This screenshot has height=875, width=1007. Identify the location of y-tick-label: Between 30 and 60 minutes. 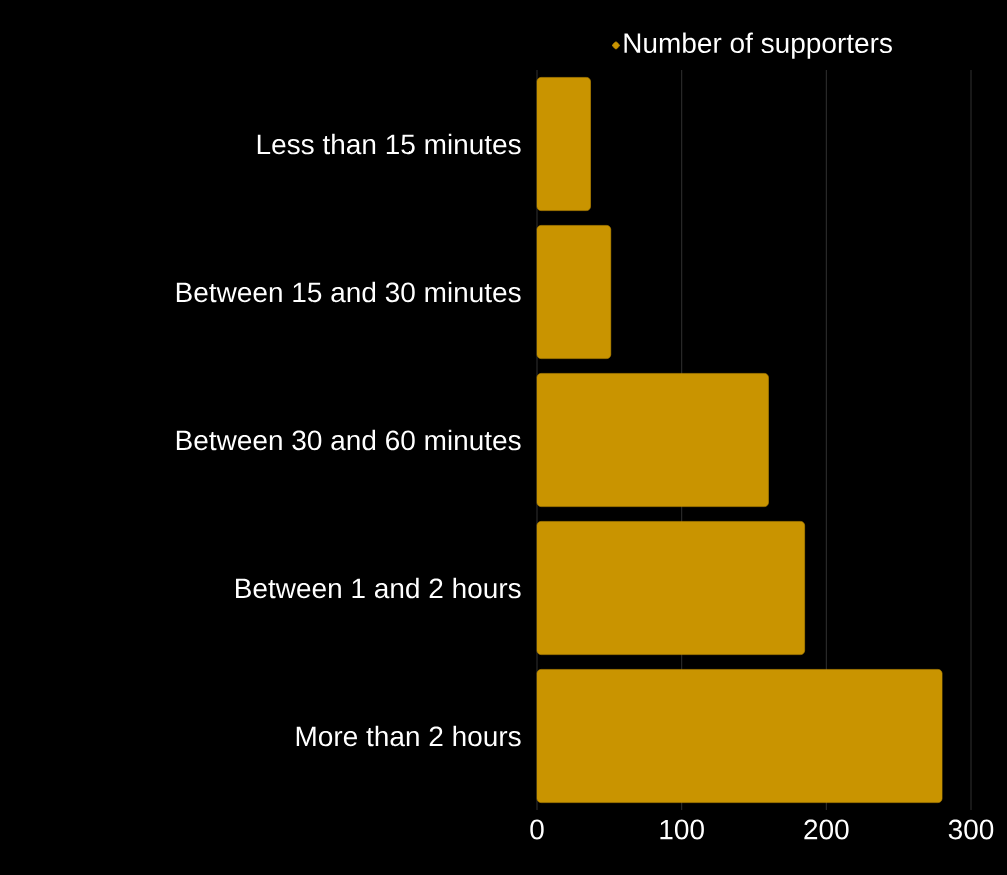
(348, 440).